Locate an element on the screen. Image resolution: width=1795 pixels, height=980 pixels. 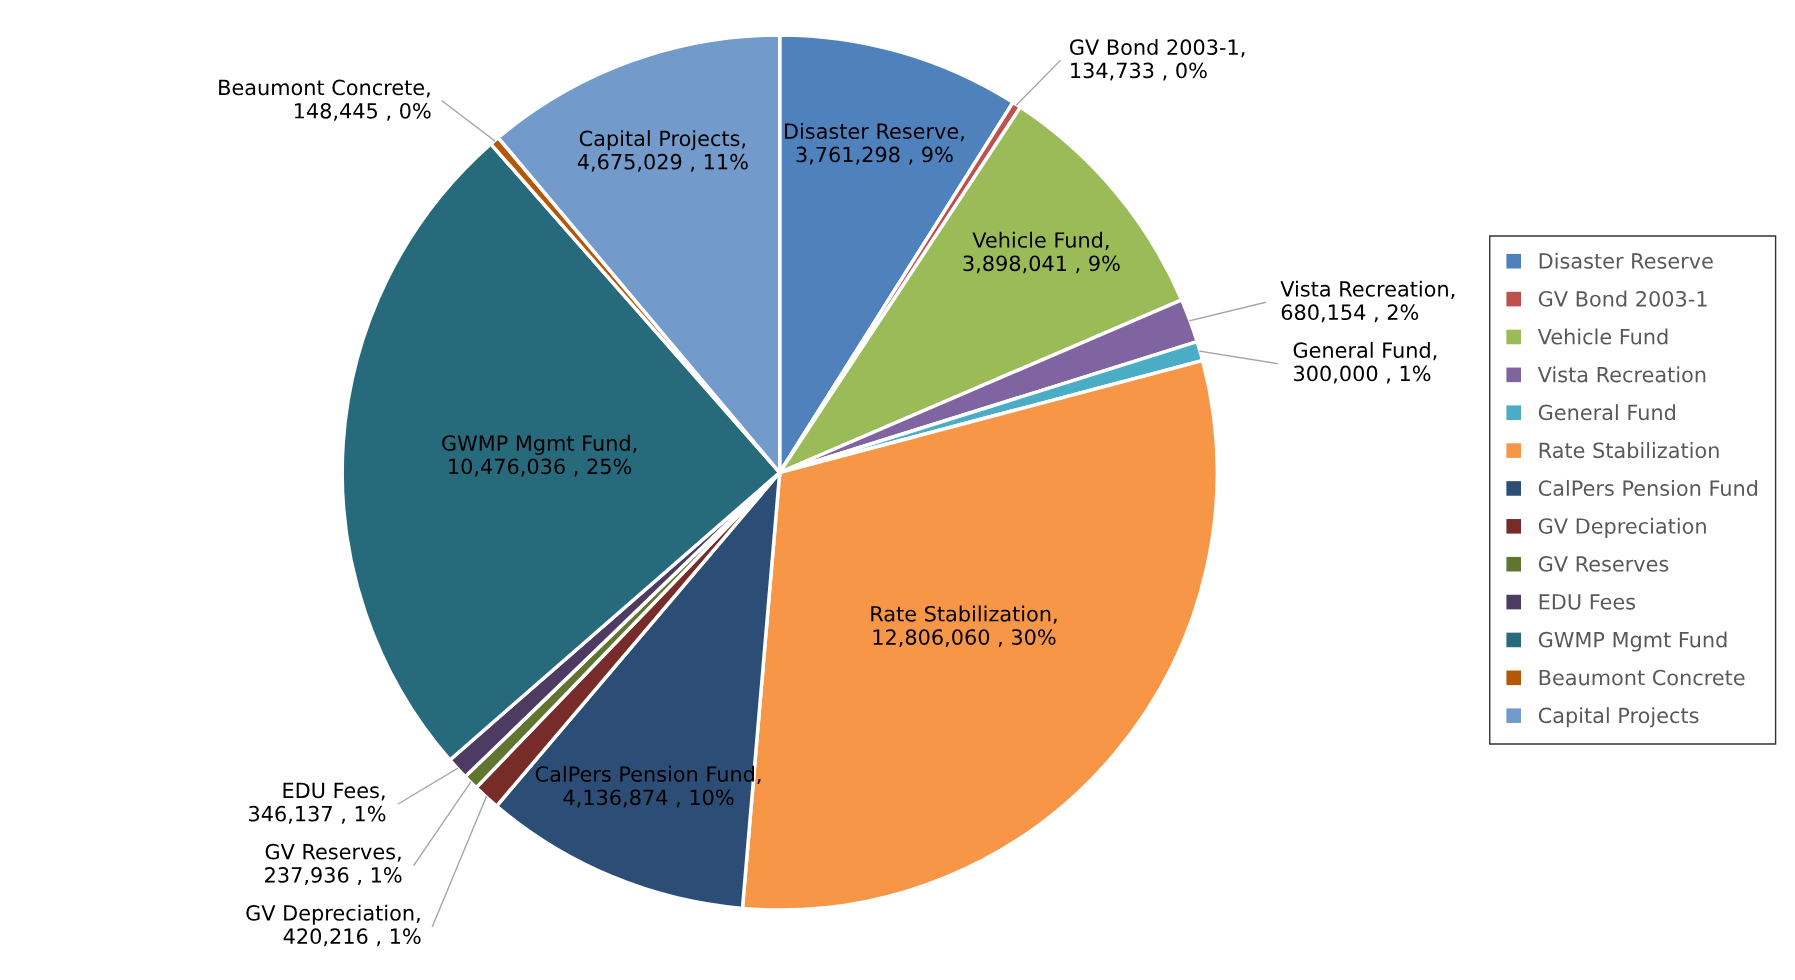
data-label: Vehicle Fund, 3,898,041 , 9% is located at coordinates (1041, 252).